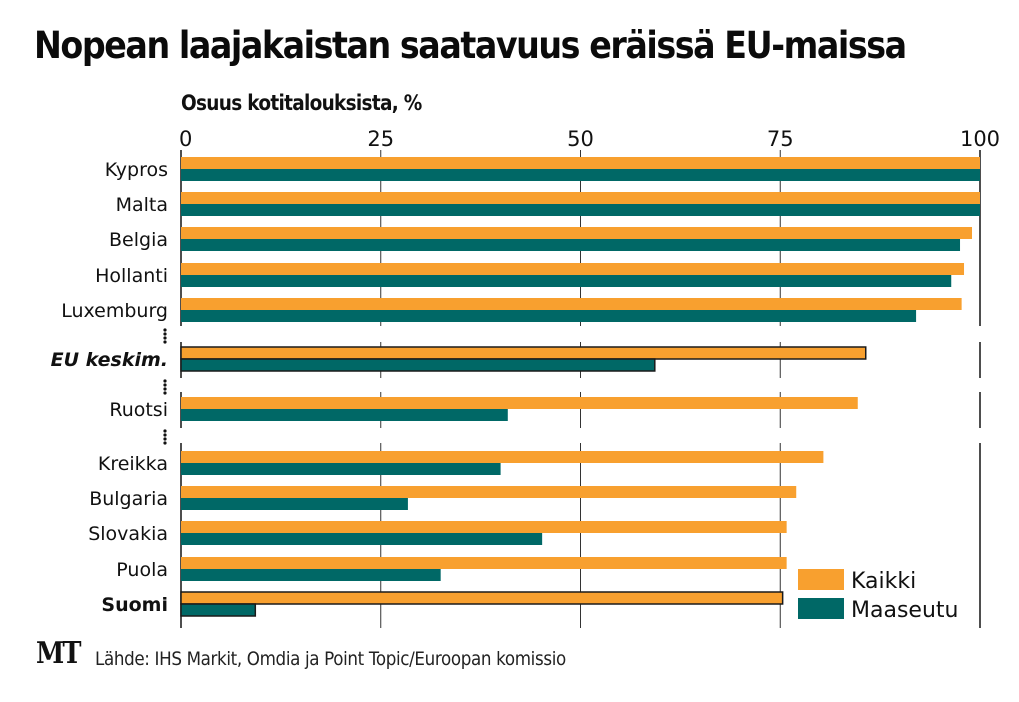 This screenshot has width=1019, height=702. I want to click on bar-kaikki-suomi, so click(482, 598).